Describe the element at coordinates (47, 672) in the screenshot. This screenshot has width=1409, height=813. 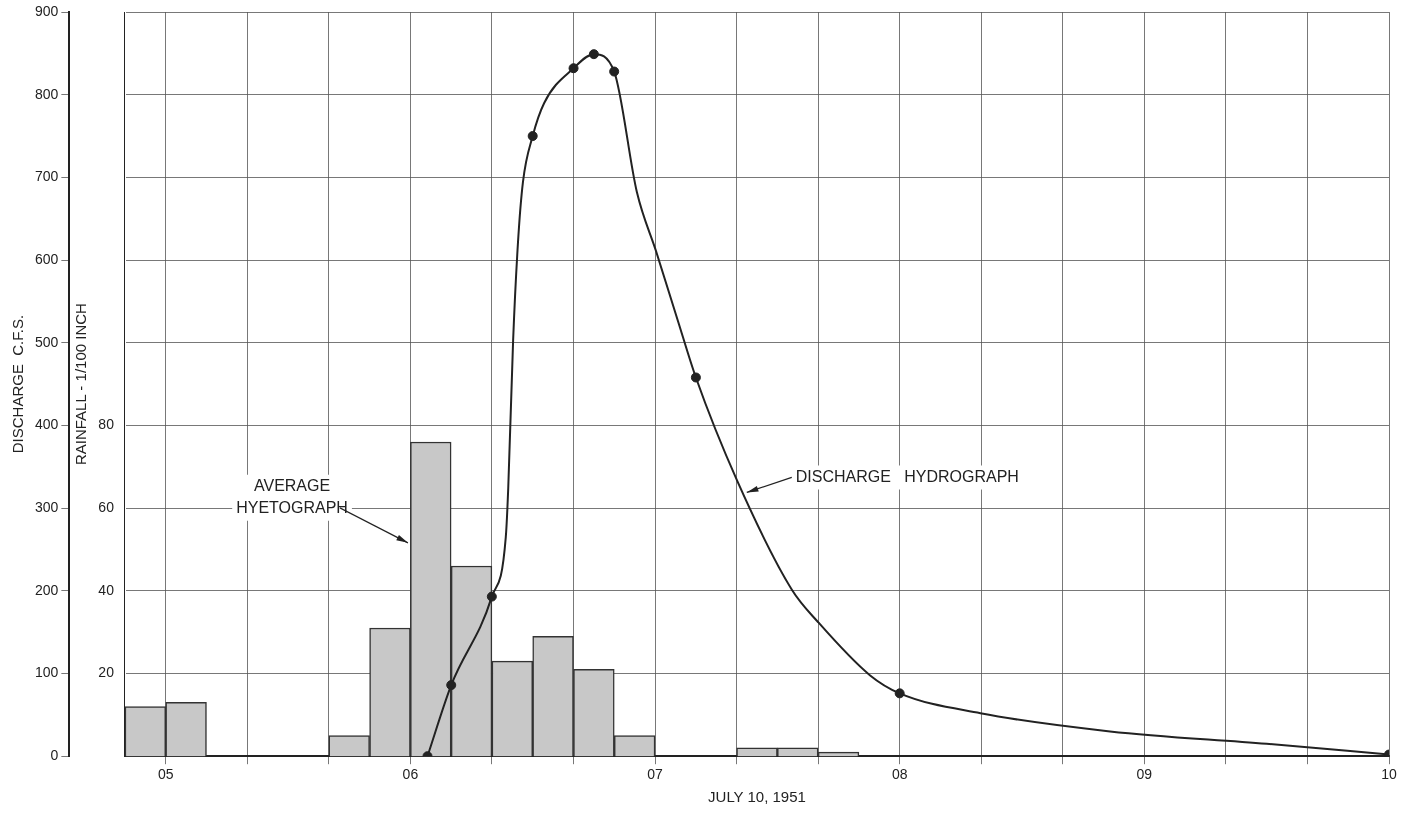
I see `y-tick-label: 100` at that location.